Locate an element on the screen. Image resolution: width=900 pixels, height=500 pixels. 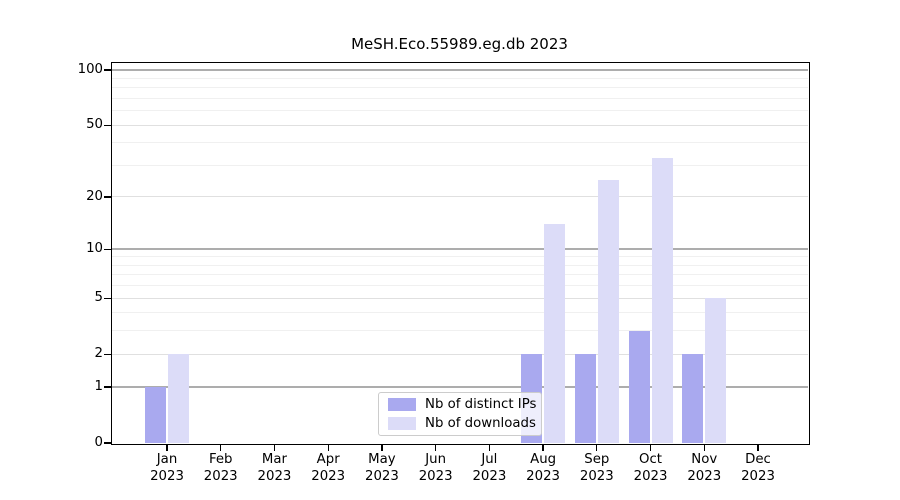
x-tick-label-aug: Aug 2023 is located at coordinates (543, 468).